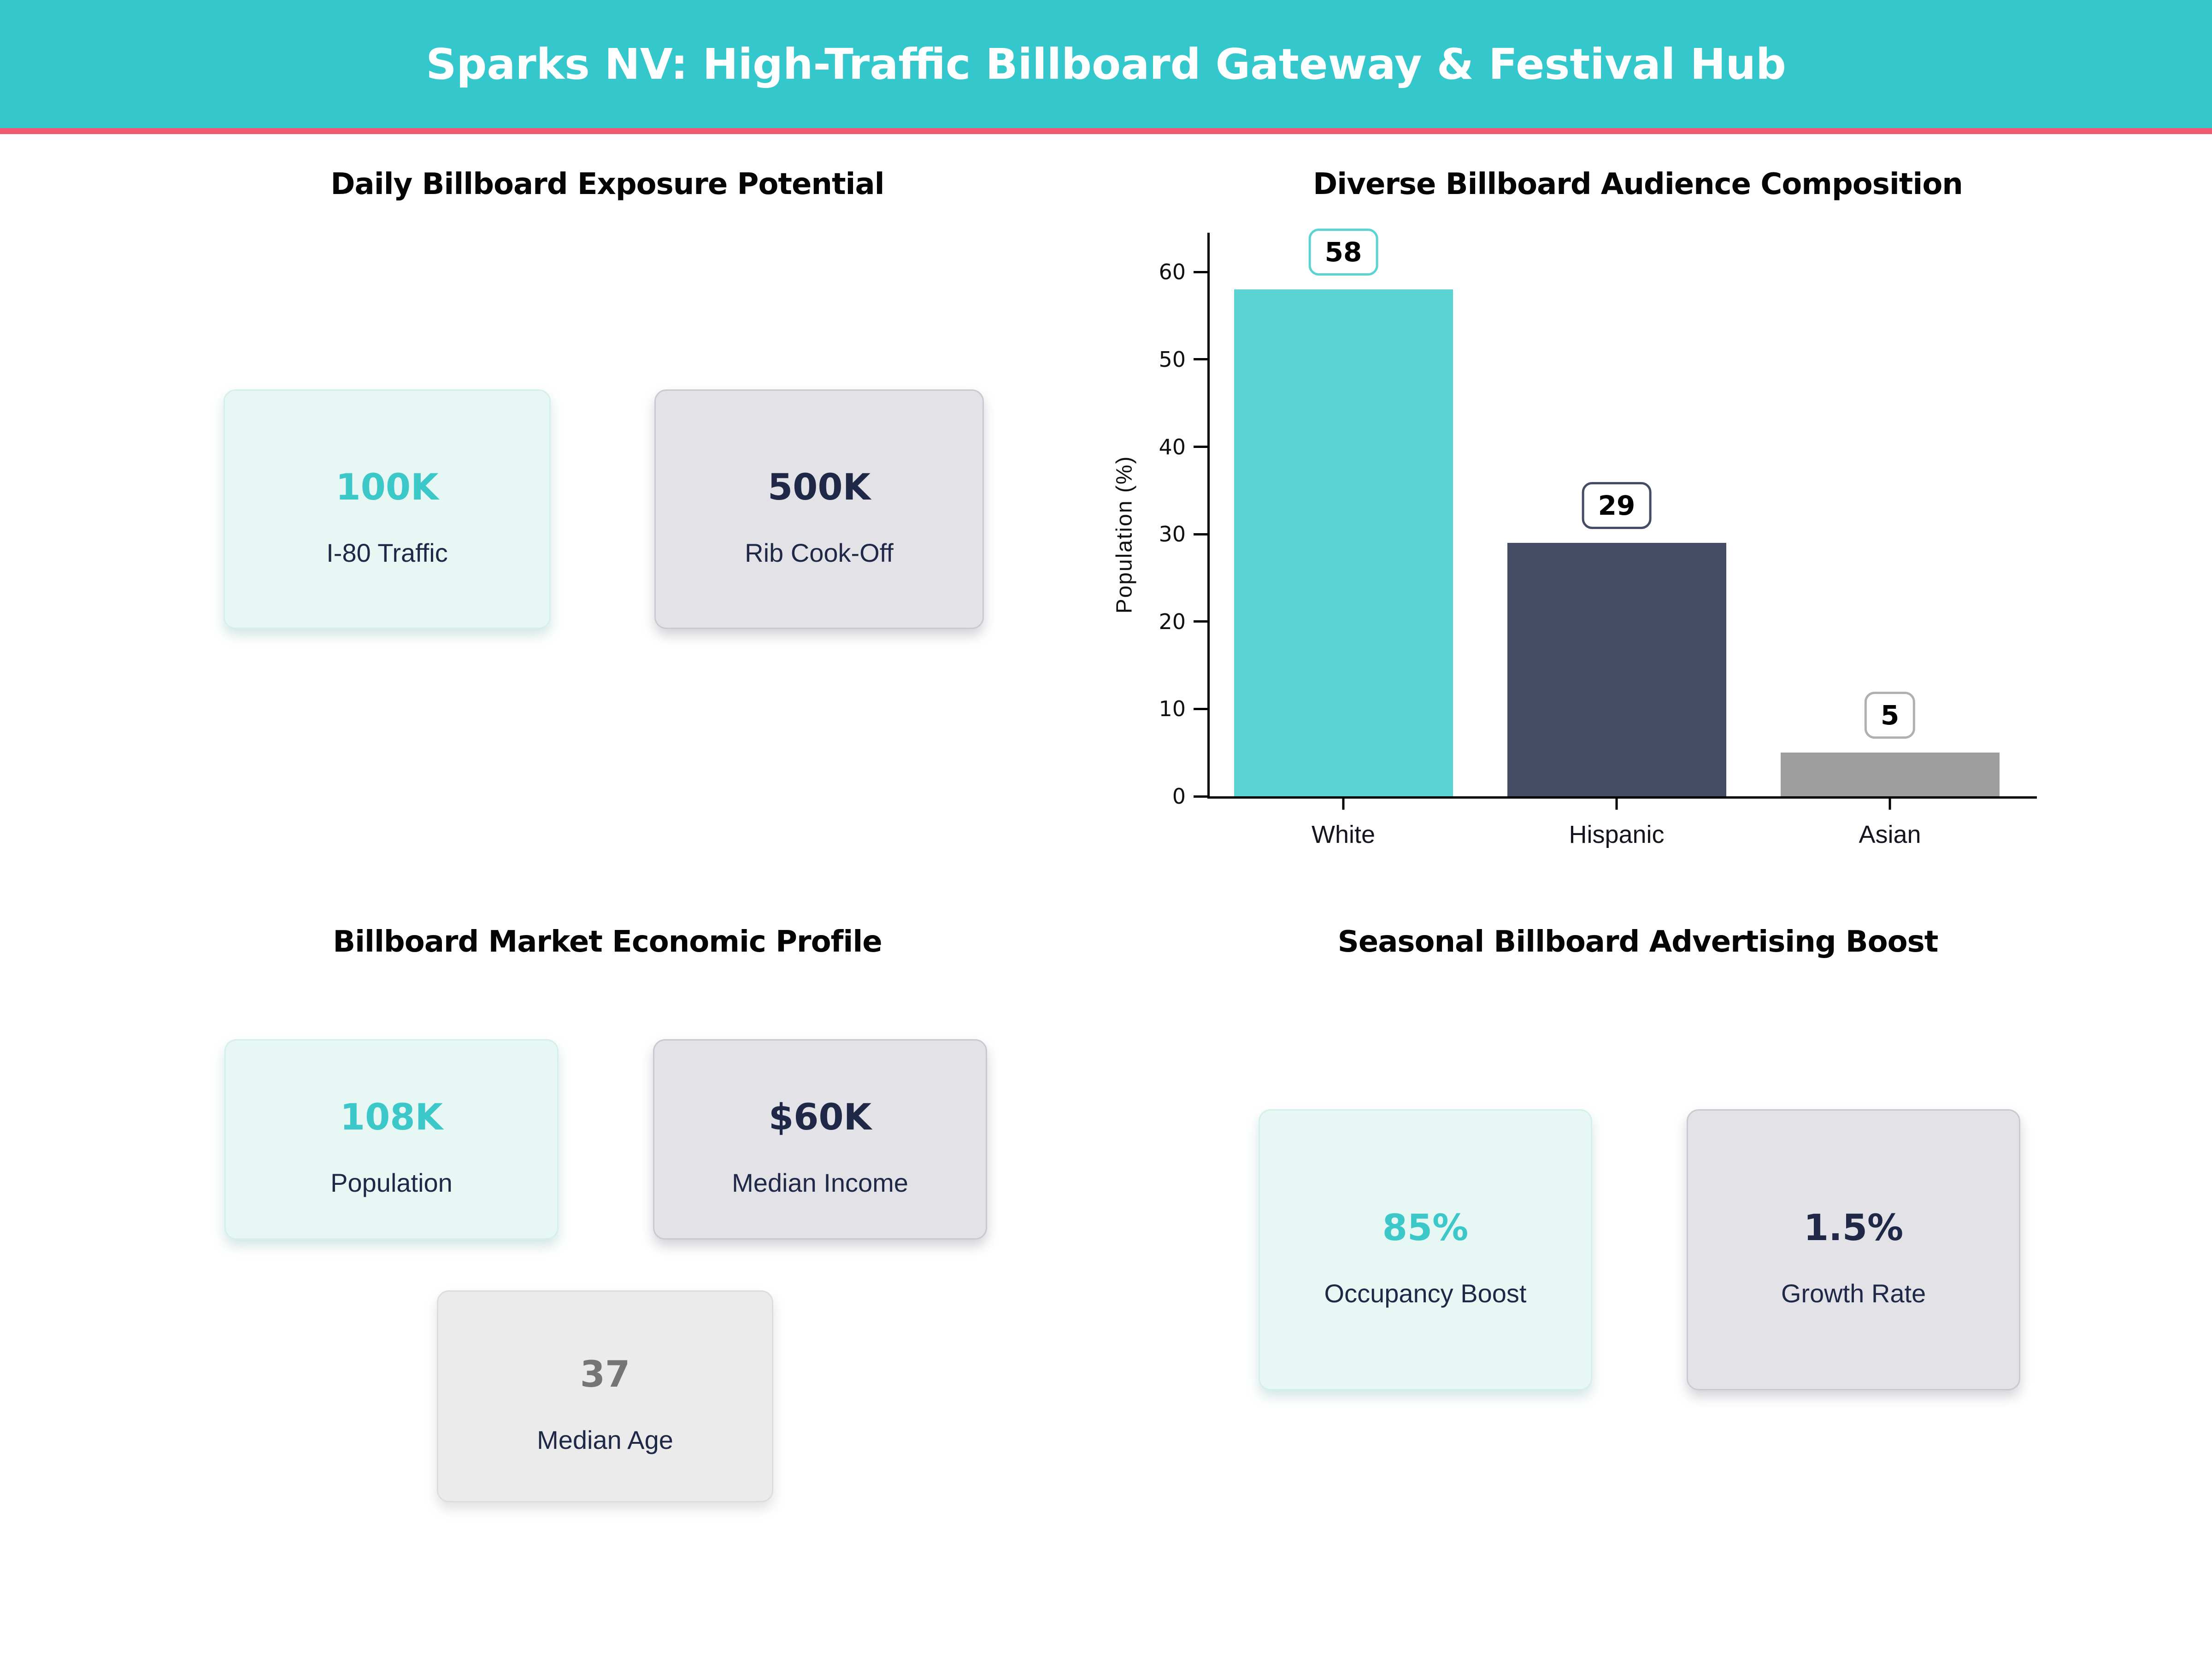 This screenshot has width=2212, height=1659. Describe the element at coordinates (1172, 621) in the screenshot. I see `y-tick-label: 20` at that location.